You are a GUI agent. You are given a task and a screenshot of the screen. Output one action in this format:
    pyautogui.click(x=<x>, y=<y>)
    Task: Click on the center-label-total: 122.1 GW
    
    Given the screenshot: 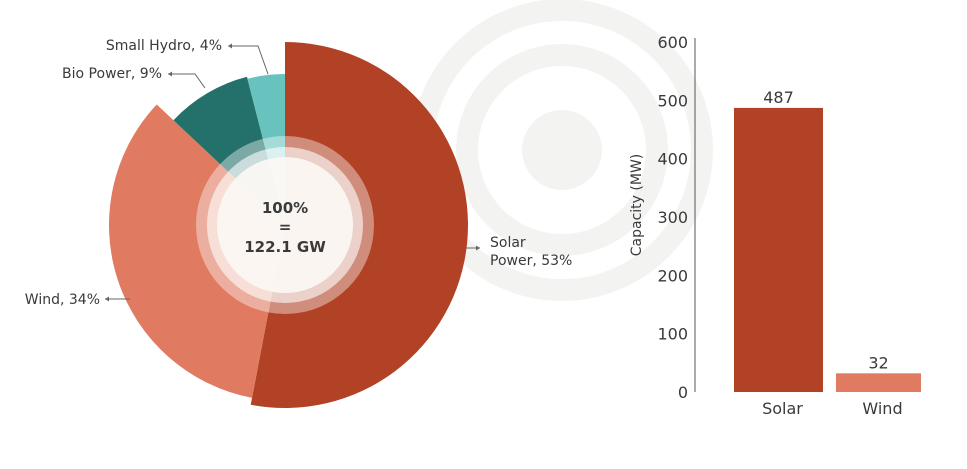 What is the action you would take?
    pyautogui.click(x=285, y=247)
    